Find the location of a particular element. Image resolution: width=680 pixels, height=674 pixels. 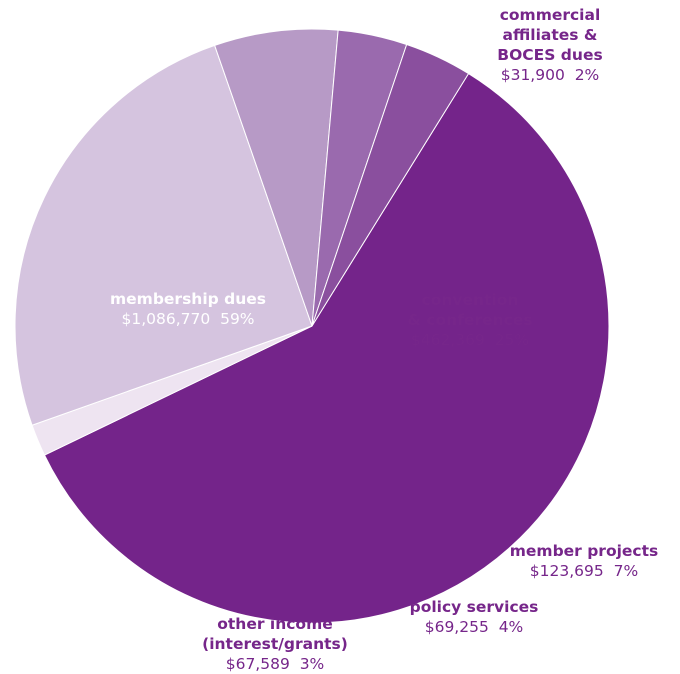

label-policy: policy services $69,255 4% is located at coordinates (474, 617).